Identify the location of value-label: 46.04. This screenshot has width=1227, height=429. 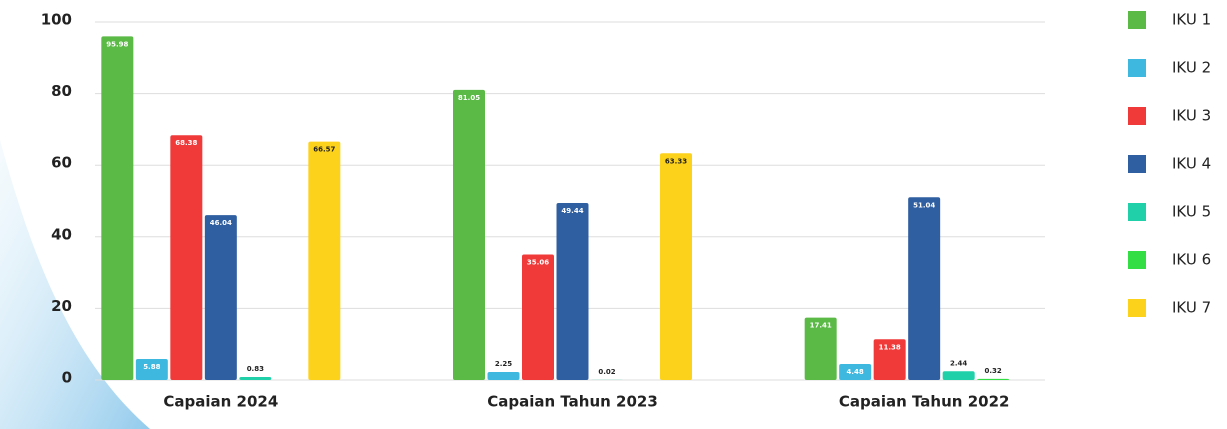
(221, 223).